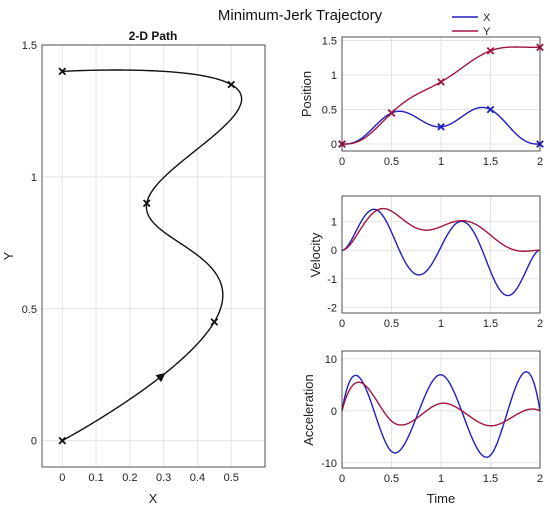 Image resolution: width=550 pixels, height=510 pixels. I want to click on path-ytick: 0.5, so click(29, 310).